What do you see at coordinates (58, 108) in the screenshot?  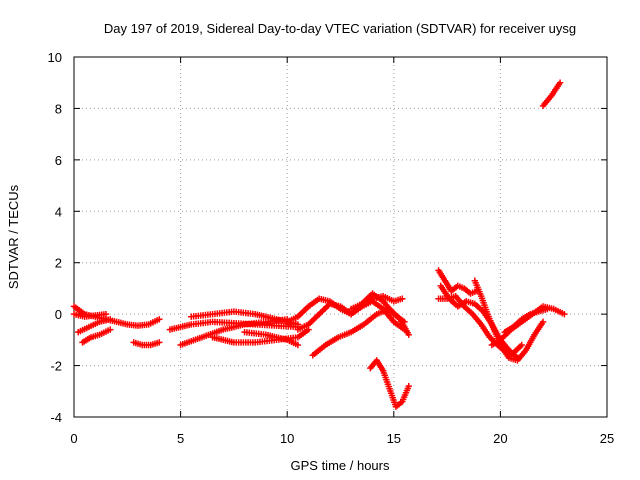 I see `y-tick-label: 8` at bounding box center [58, 108].